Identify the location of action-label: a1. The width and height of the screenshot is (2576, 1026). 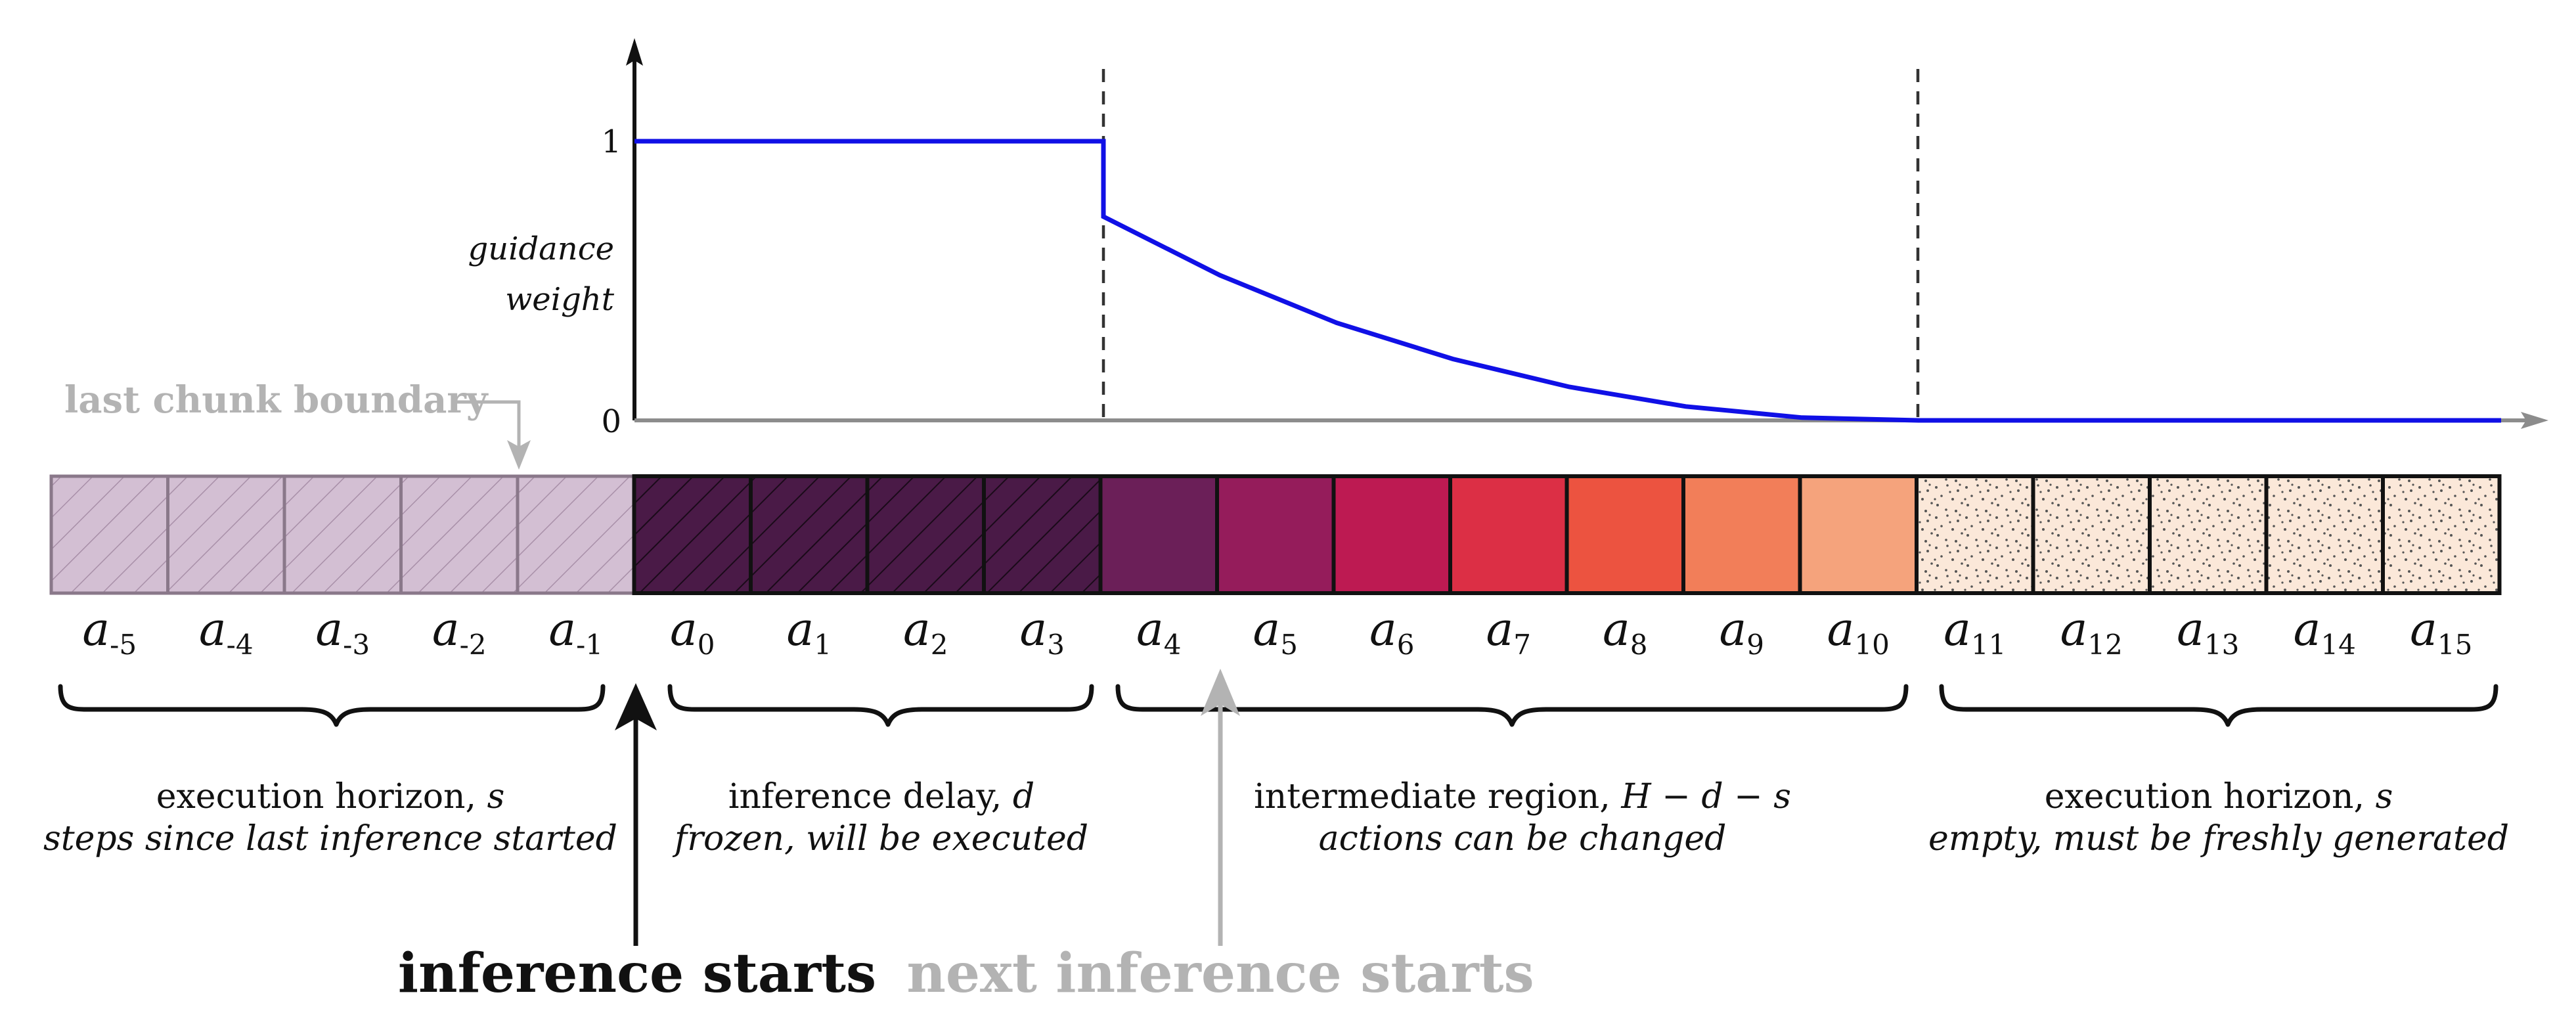
(809, 631).